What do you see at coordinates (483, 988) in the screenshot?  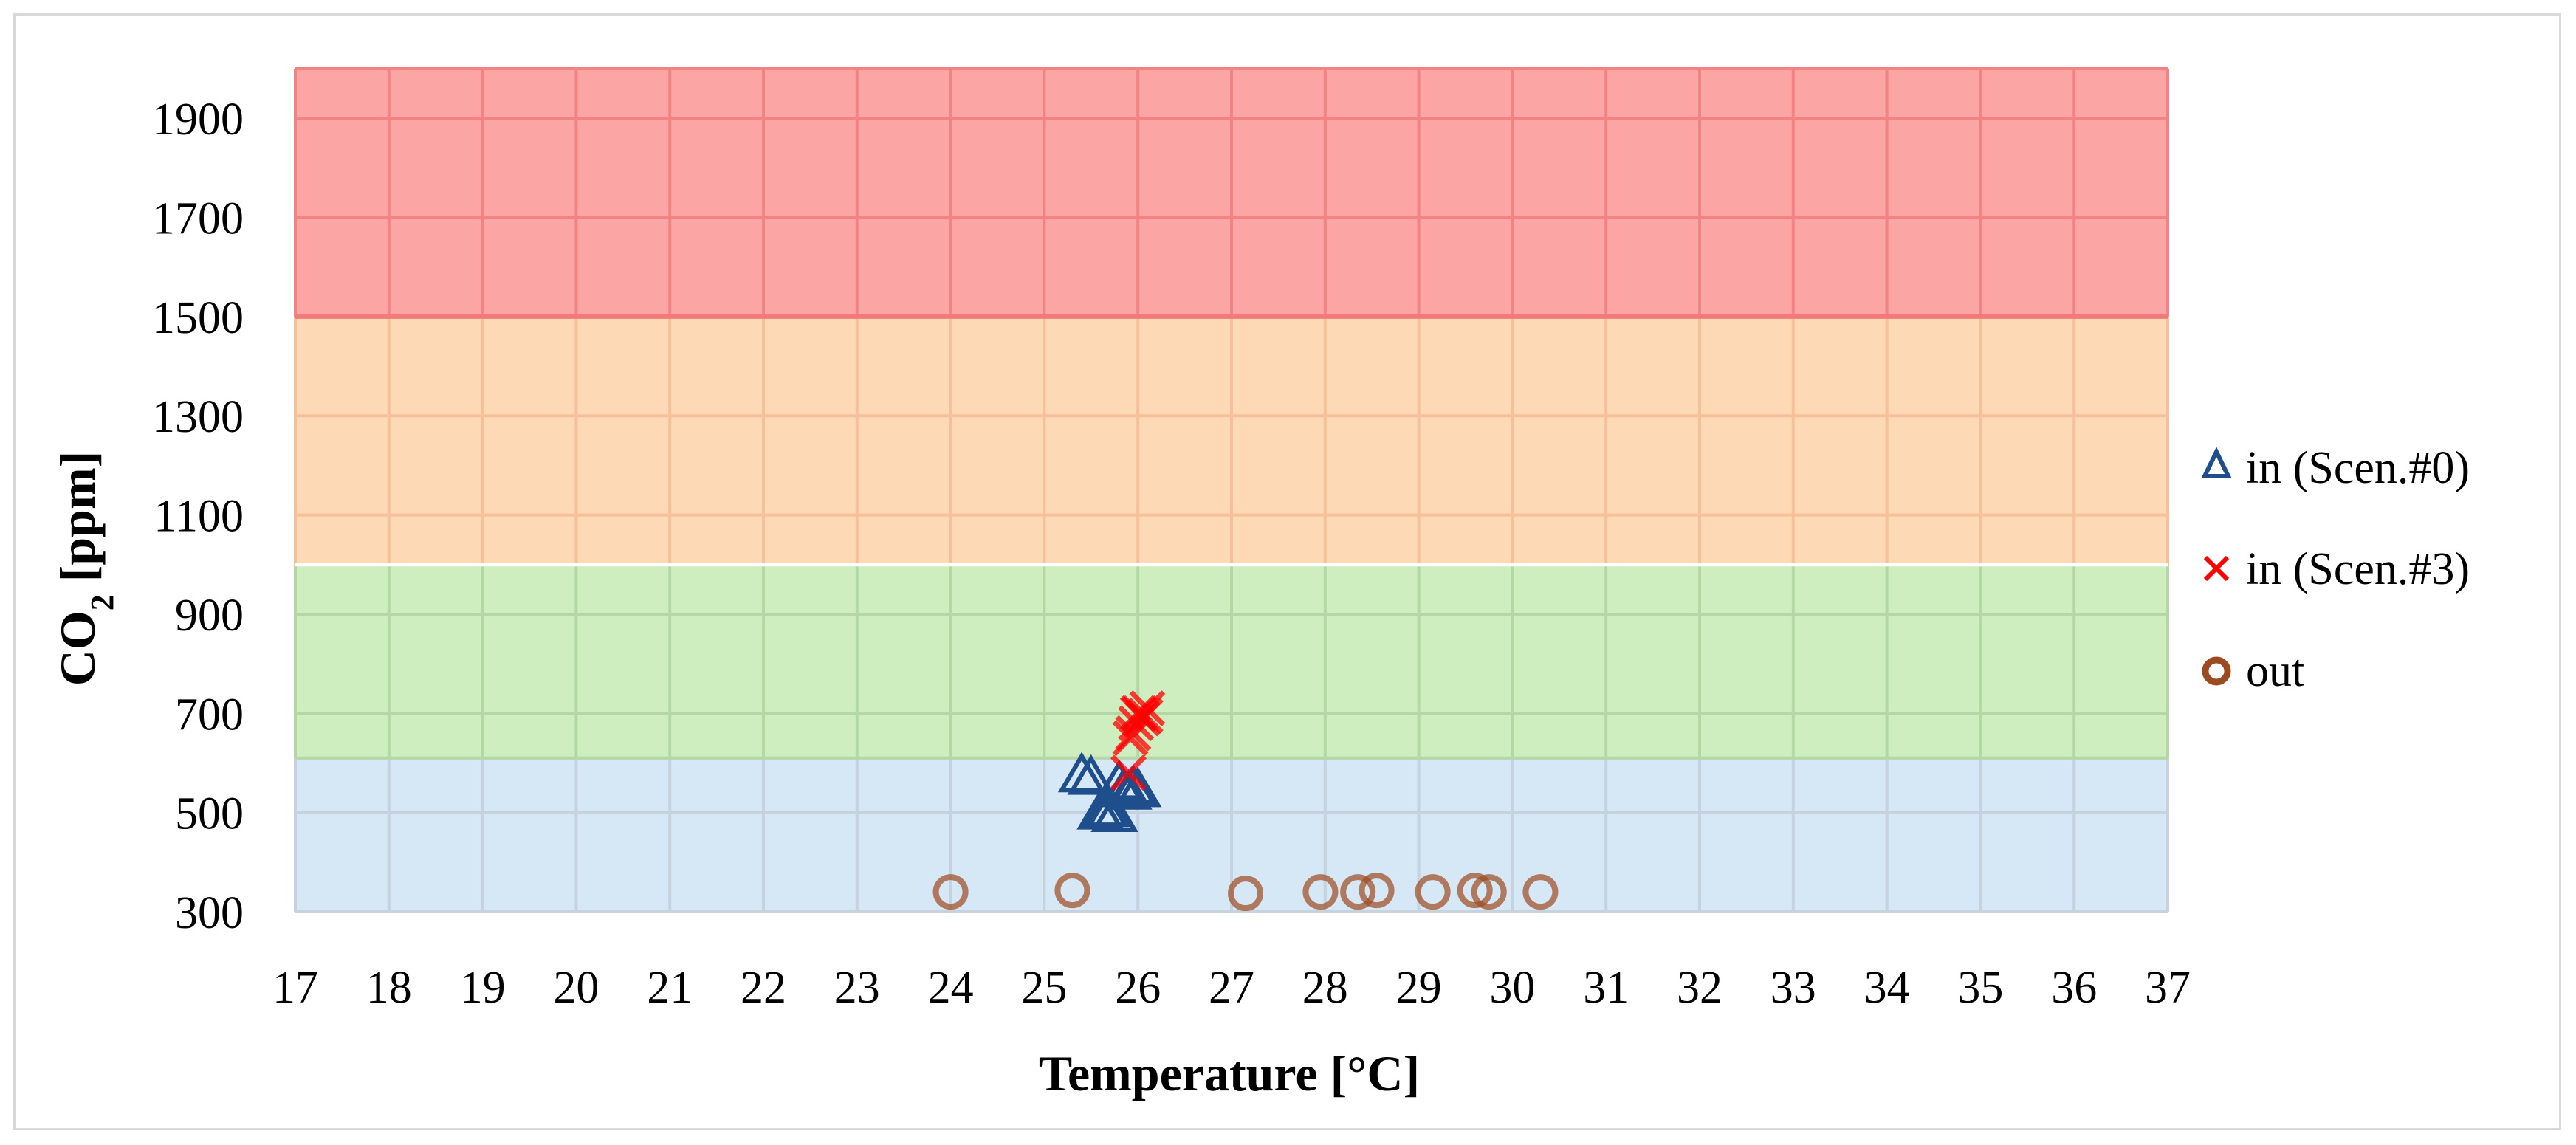 I see `x-tick-label: 19` at bounding box center [483, 988].